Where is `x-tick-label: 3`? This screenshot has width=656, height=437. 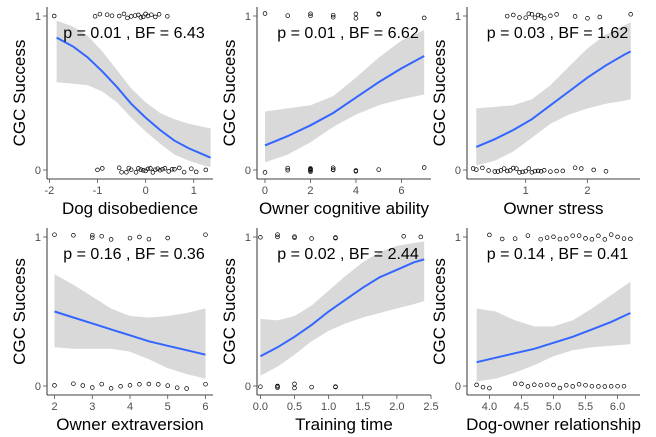 x-tick-label: 3 is located at coordinates (92, 407).